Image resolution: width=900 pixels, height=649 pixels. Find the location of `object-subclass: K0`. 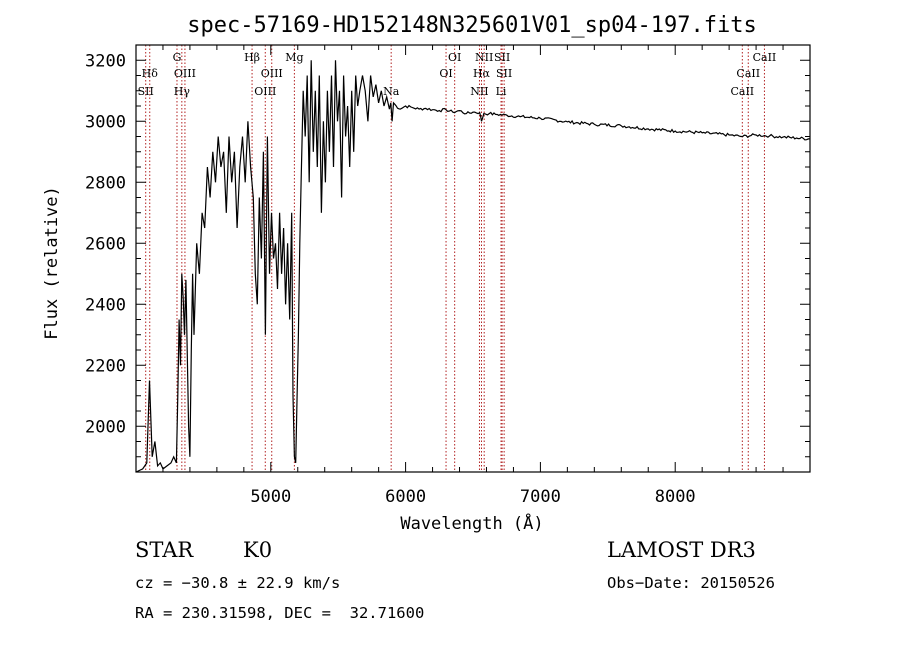

object-subclass: K0 is located at coordinates (258, 550).